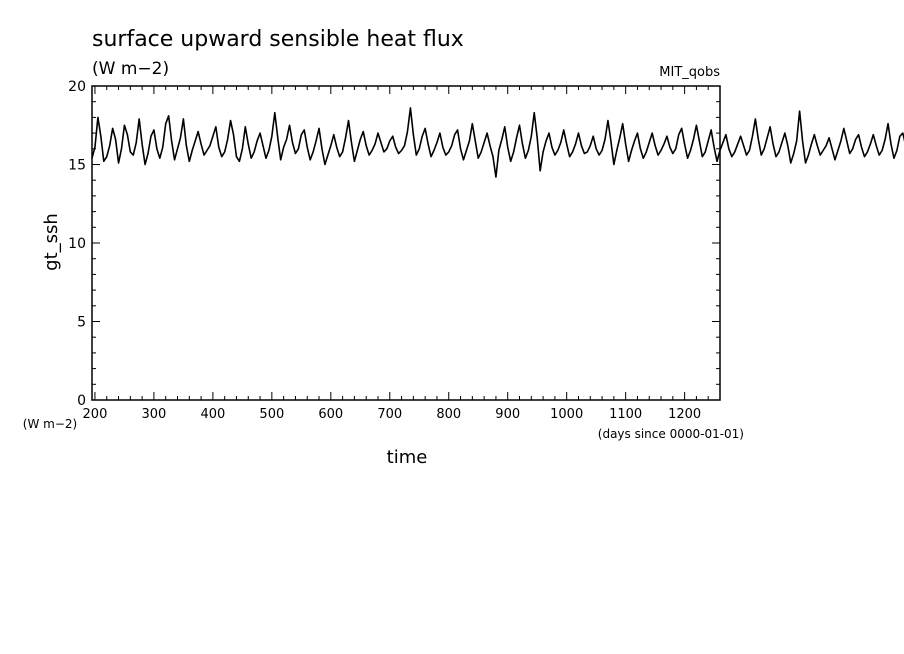  What do you see at coordinates (689, 72) in the screenshot?
I see `dataset-label: MIT_qobs` at bounding box center [689, 72].